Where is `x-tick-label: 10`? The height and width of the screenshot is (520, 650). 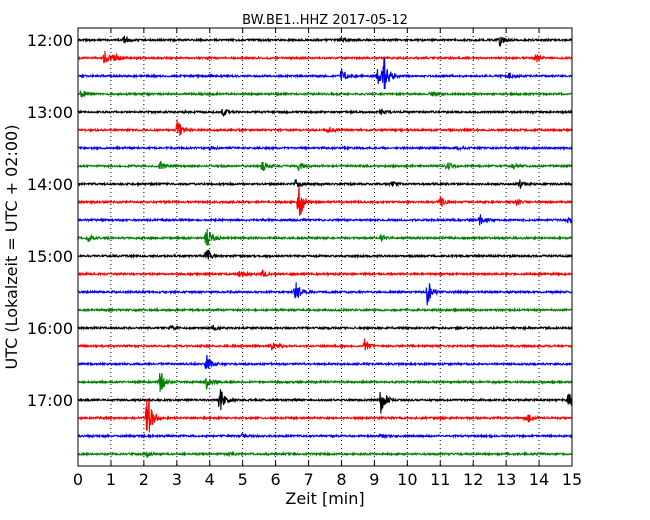
x-tick-label: 10 is located at coordinates (407, 479).